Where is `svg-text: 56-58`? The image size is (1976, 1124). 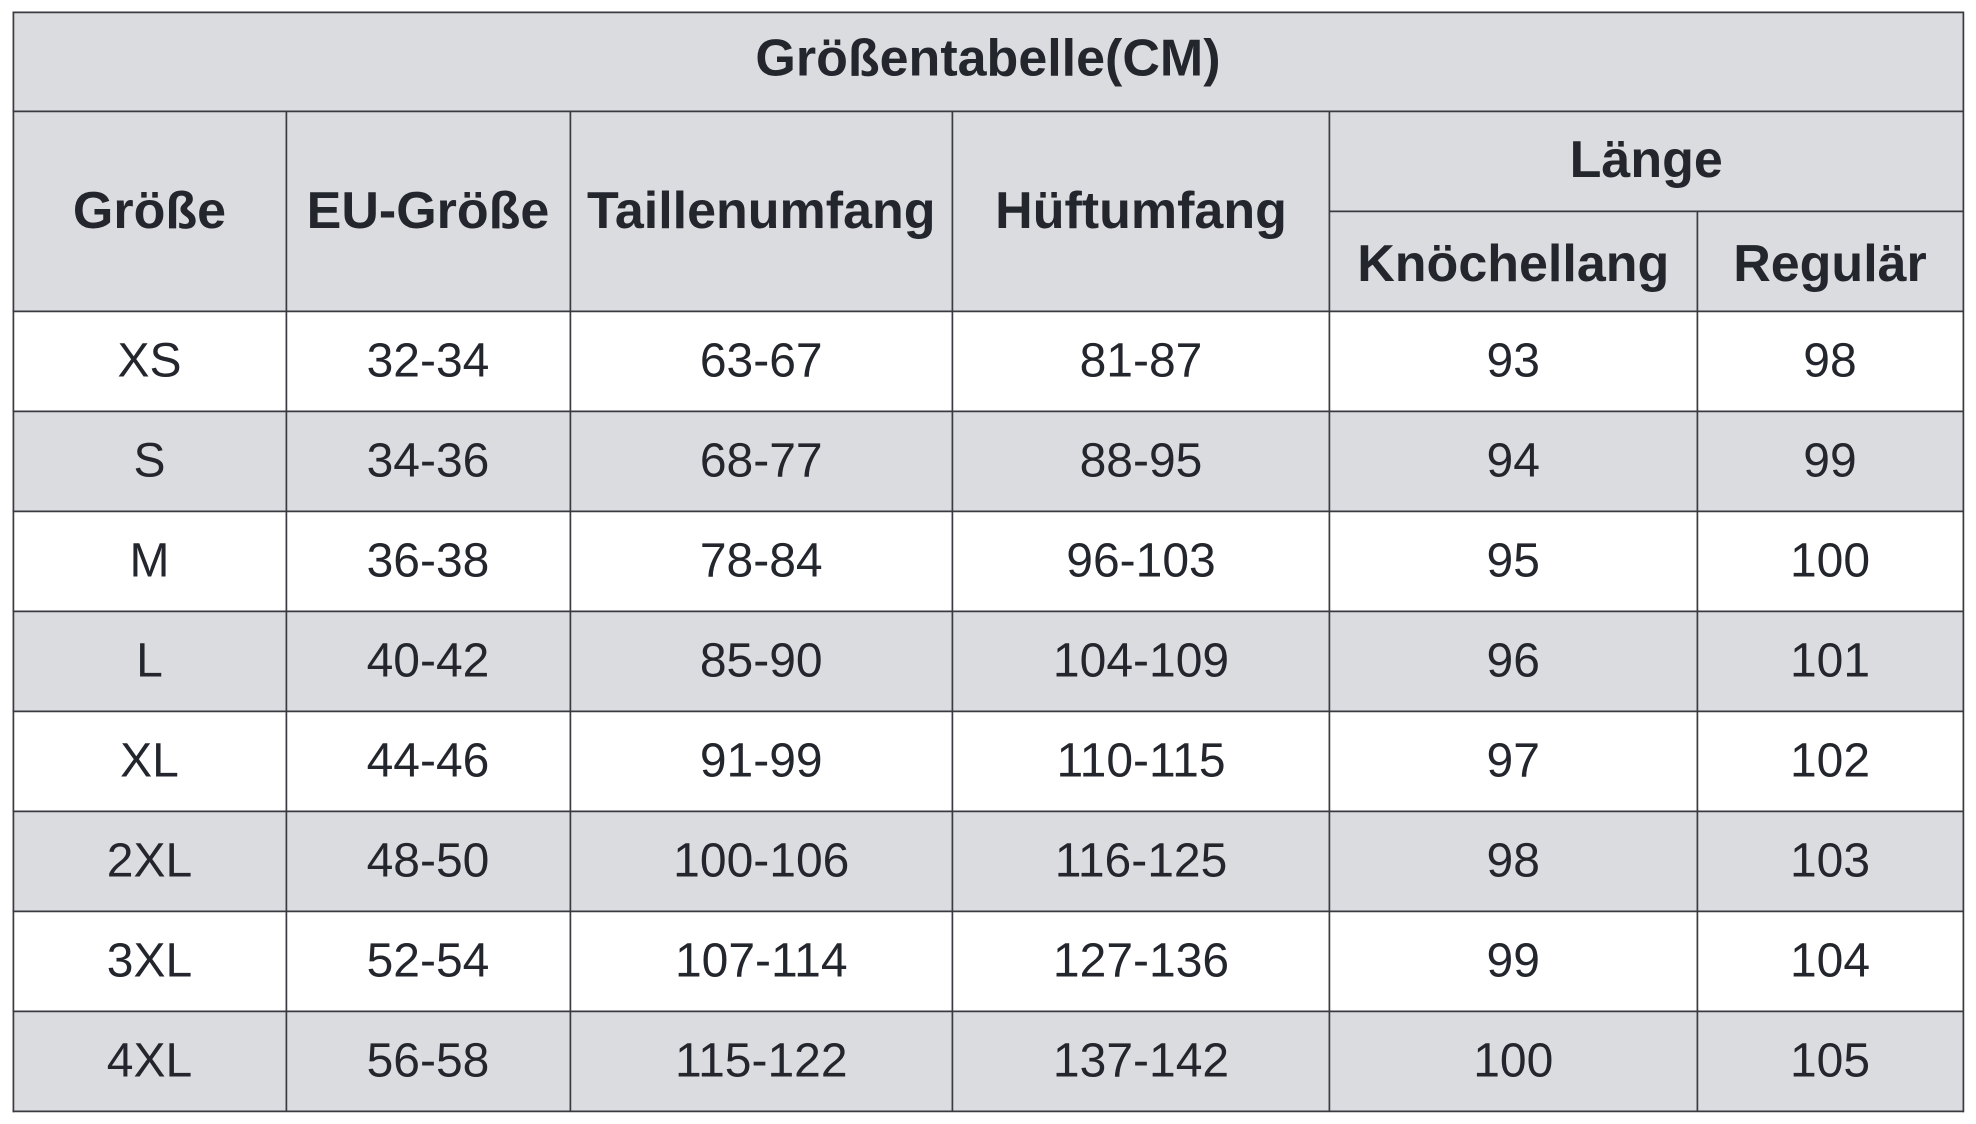 svg-text: 56-58 is located at coordinates (428, 1061).